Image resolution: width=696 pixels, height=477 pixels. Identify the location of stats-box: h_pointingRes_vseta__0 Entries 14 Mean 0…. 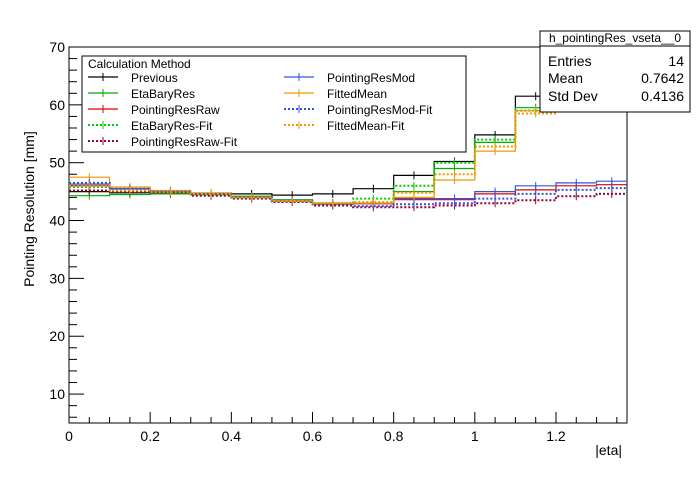
(615, 71).